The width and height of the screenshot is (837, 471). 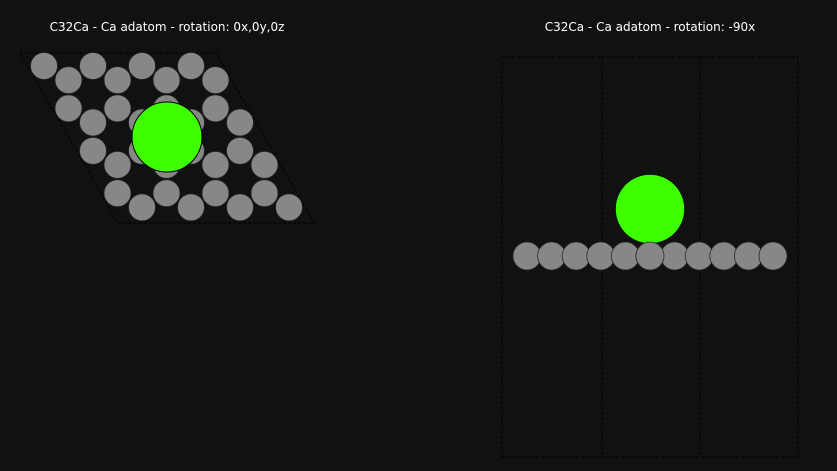 What do you see at coordinates (650, 27) in the screenshot?
I see `panel-title-side-view: C32Ca - Ca adatom - rotation: -90x` at bounding box center [650, 27].